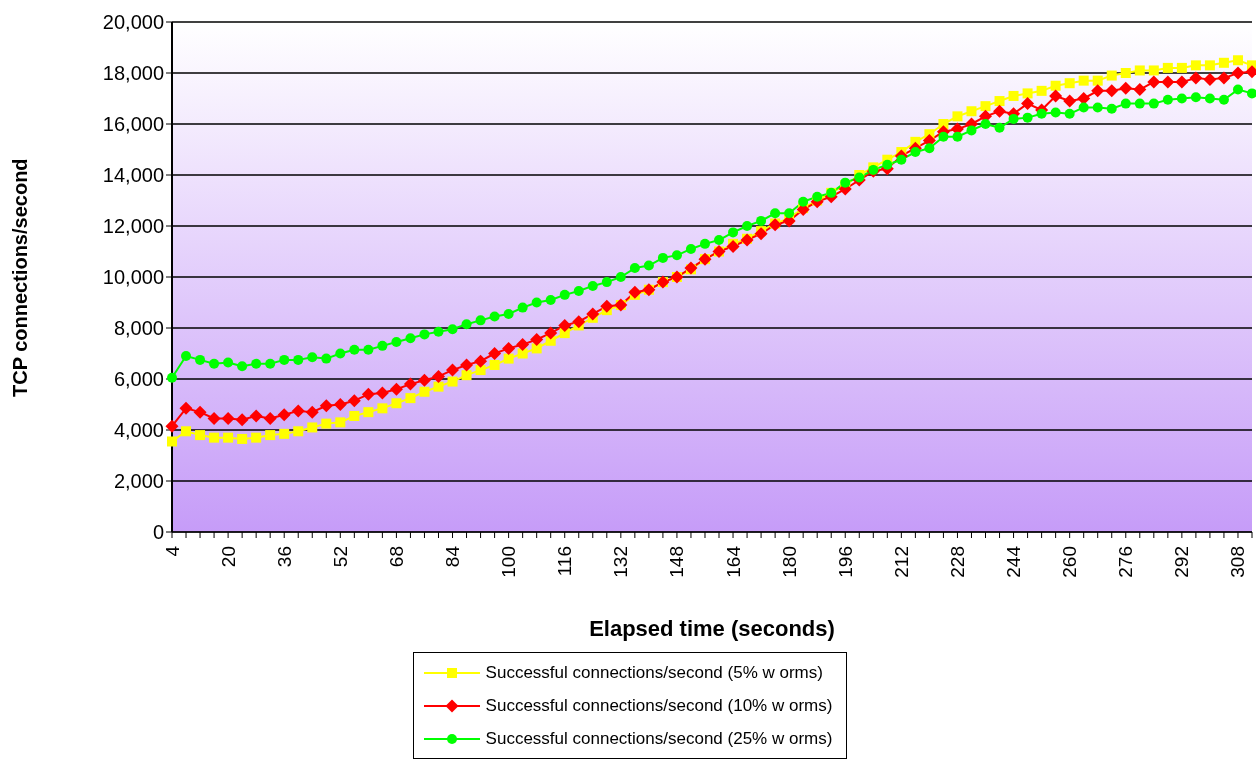 Image resolution: width=1256 pixels, height=764 pixels. What do you see at coordinates (133, 277) in the screenshot?
I see `y-tick-label: 10,000` at bounding box center [133, 277].